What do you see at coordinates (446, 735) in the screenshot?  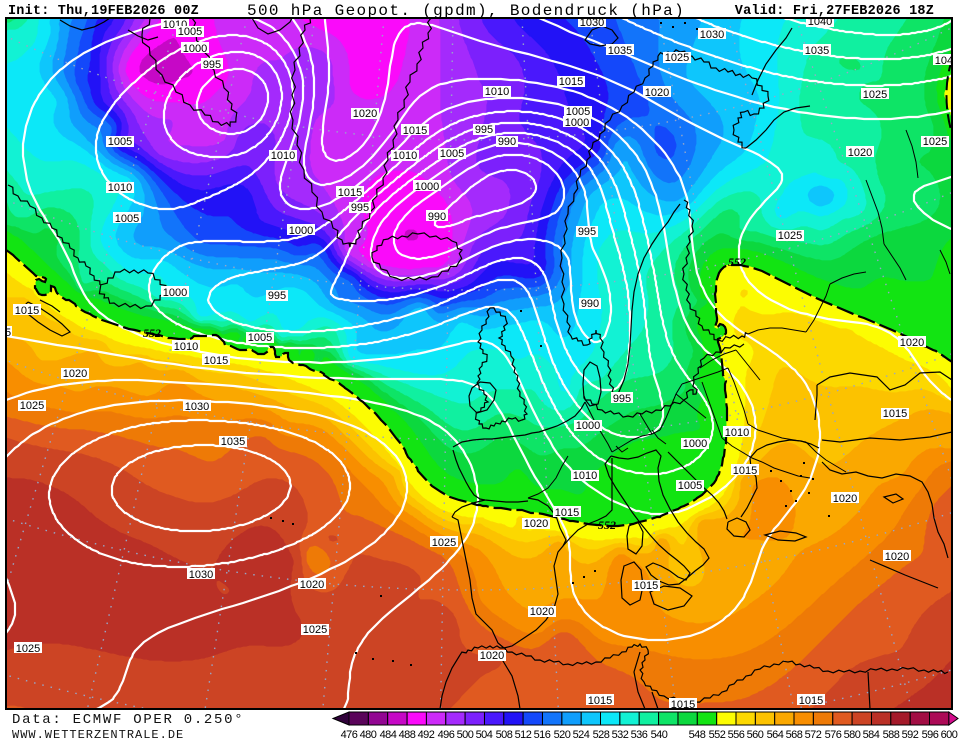 I see `svg-text: 496` at bounding box center [446, 735].